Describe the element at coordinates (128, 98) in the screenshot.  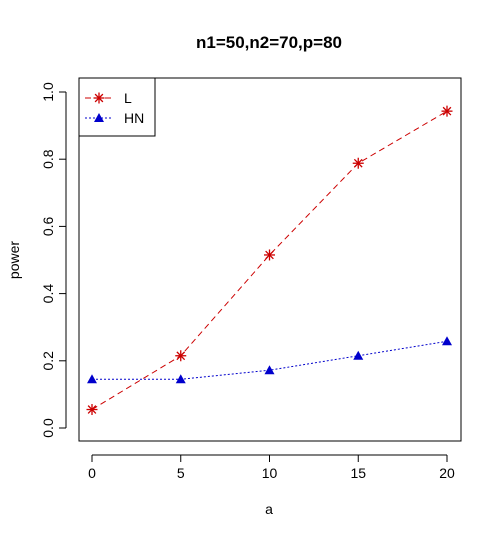
I see `legend-label: L` at that location.